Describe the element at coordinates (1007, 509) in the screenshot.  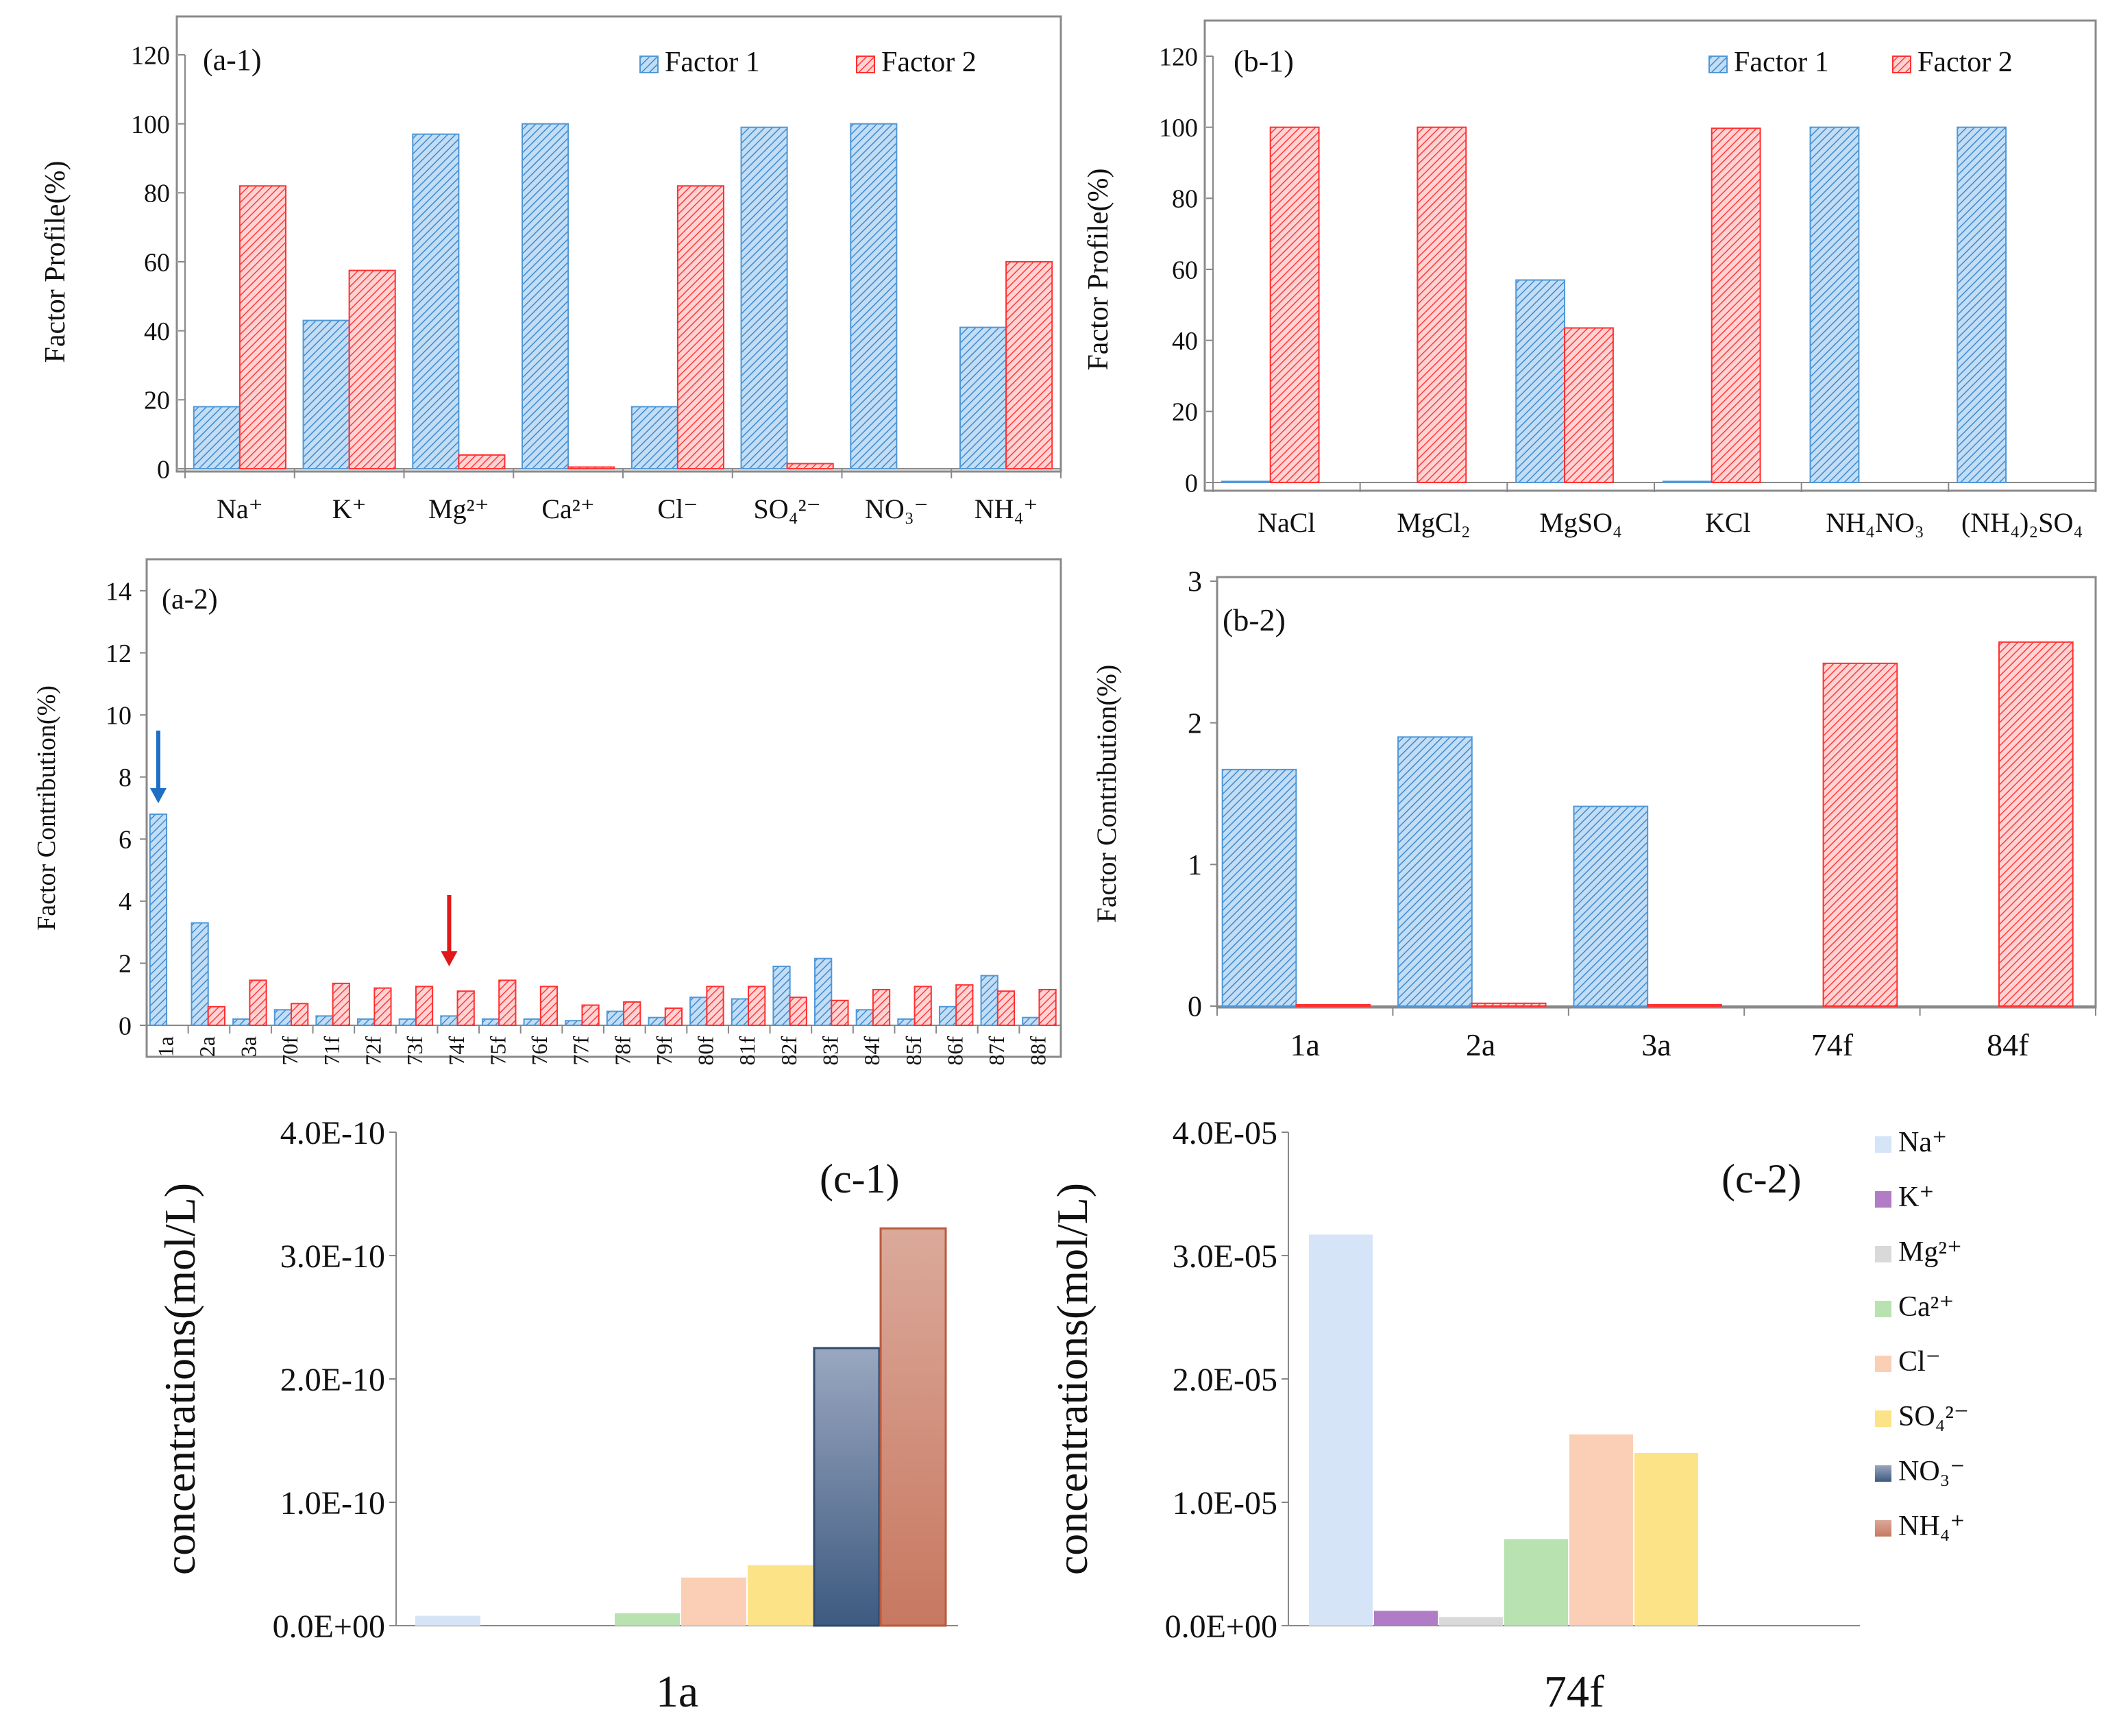
I see `x-tick-label: NH₄⁺` at that location.